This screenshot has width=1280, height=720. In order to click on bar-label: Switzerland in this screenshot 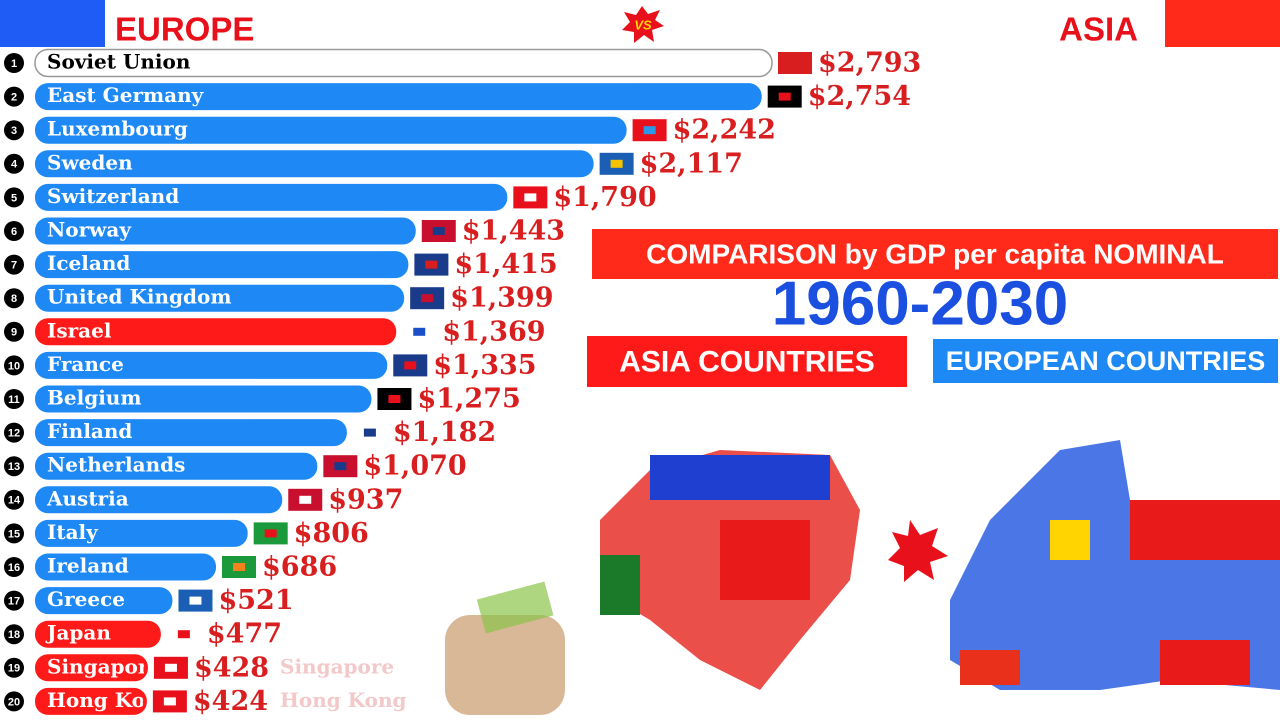, I will do `click(113, 196)`.